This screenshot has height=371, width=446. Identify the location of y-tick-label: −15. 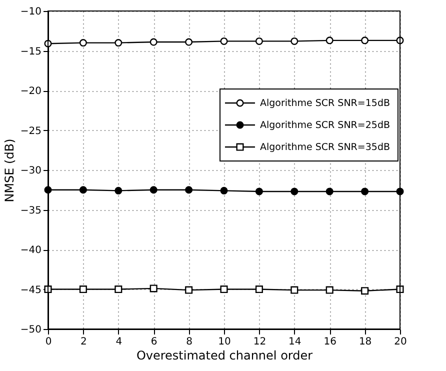
(31, 52).